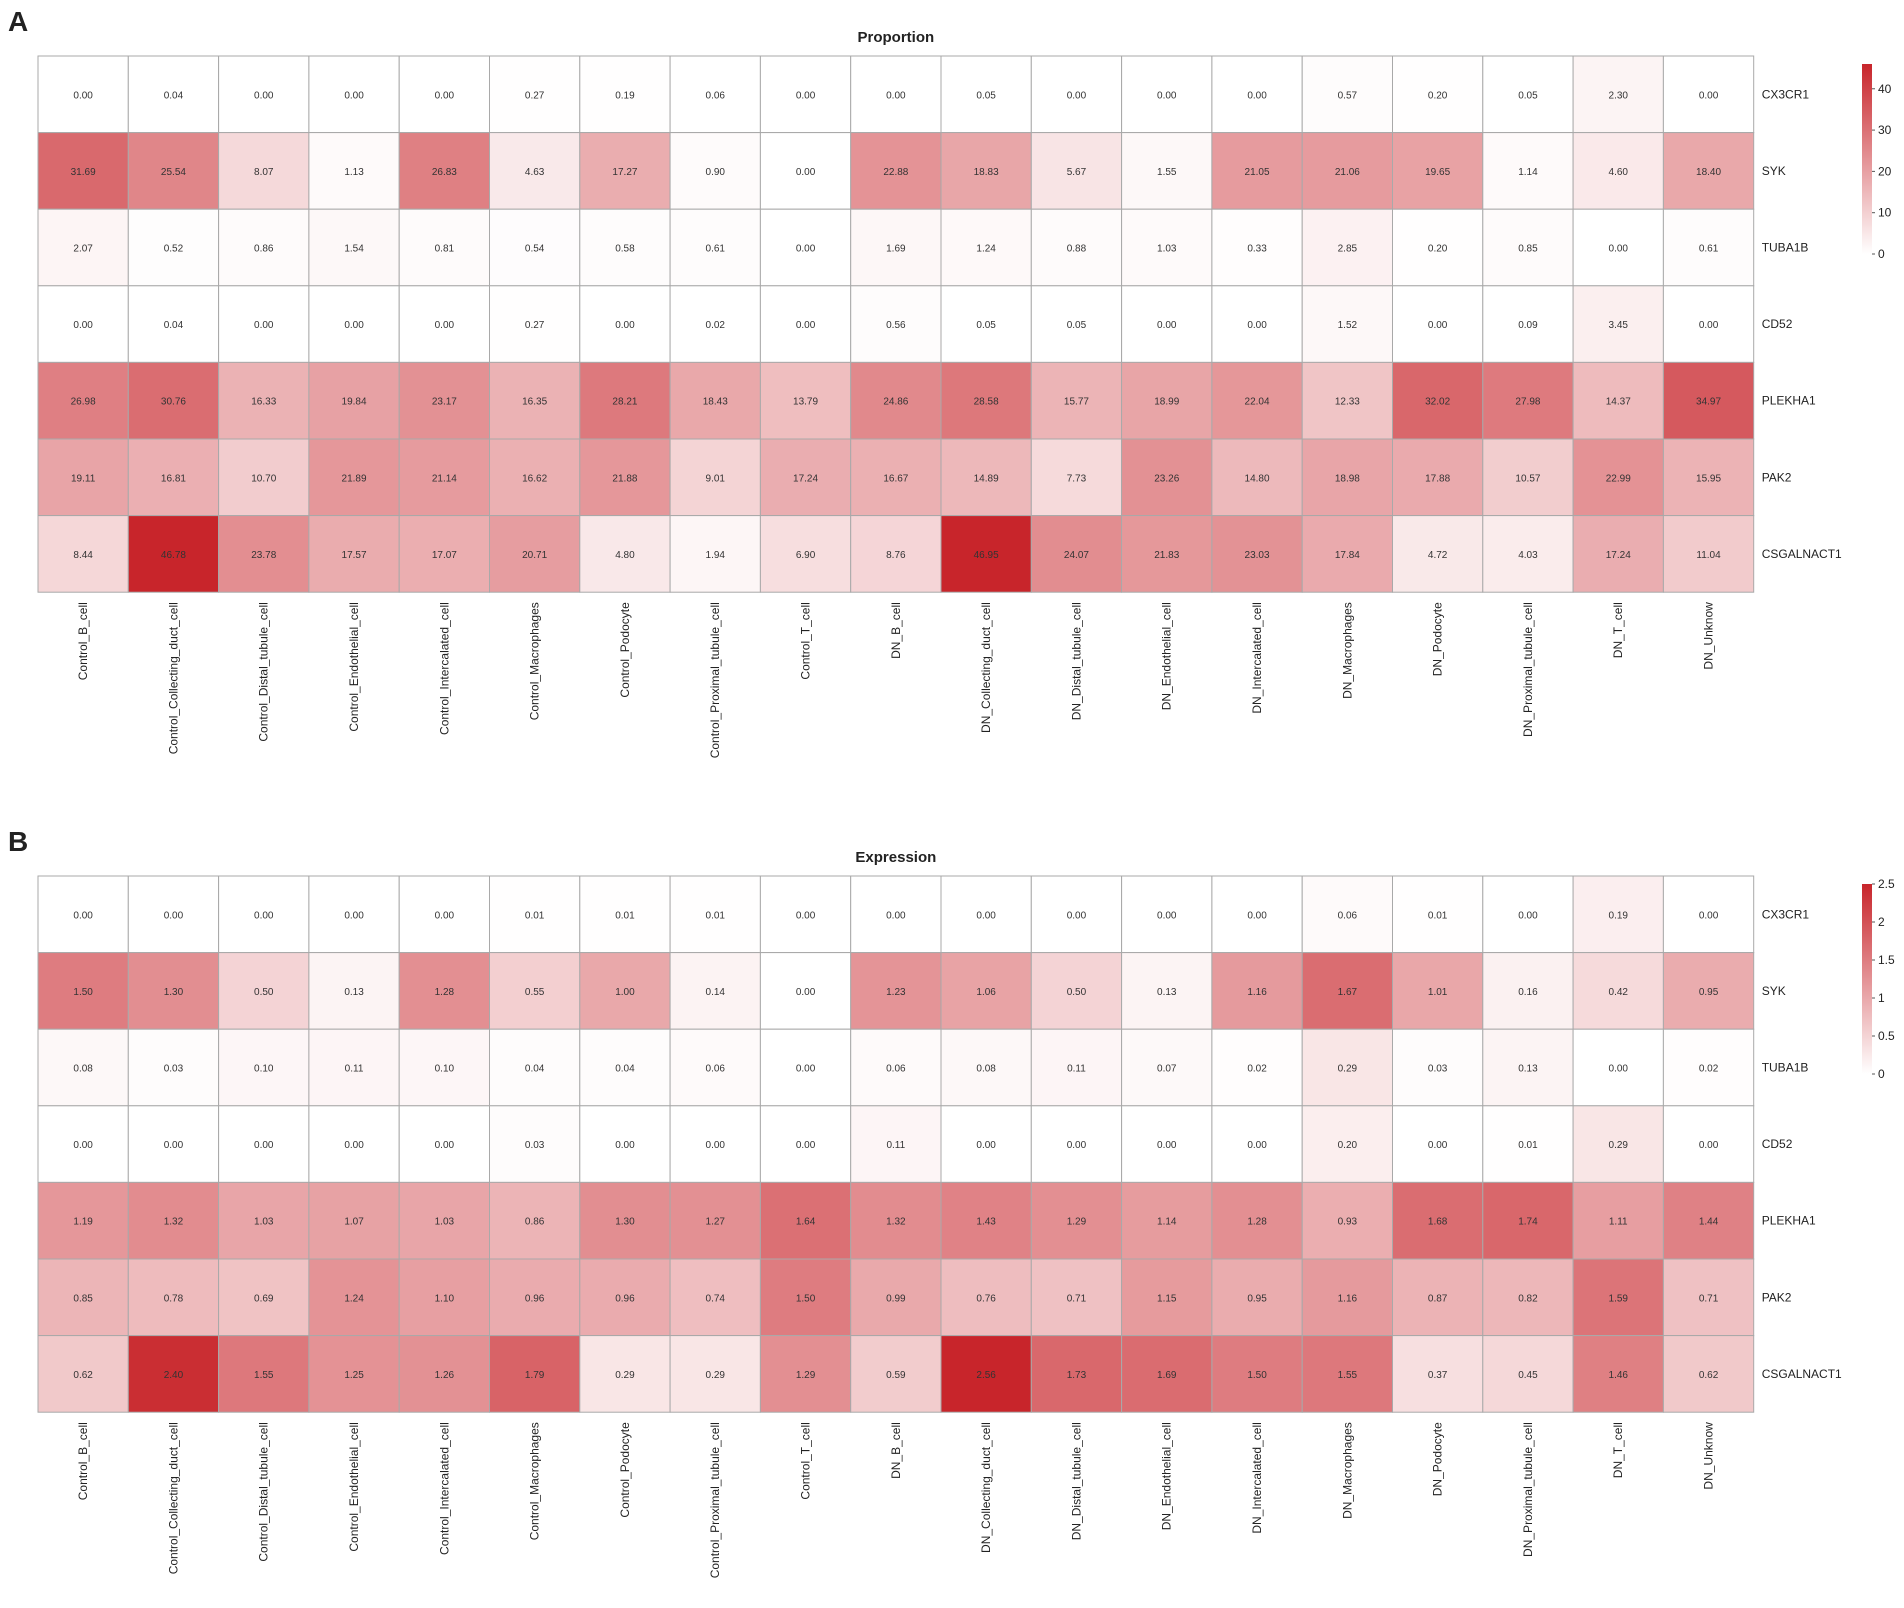 Image resolution: width=1904 pixels, height=1608 pixels. Describe the element at coordinates (895, 478) in the screenshot. I see `cell-value-label: 16.67` at that location.